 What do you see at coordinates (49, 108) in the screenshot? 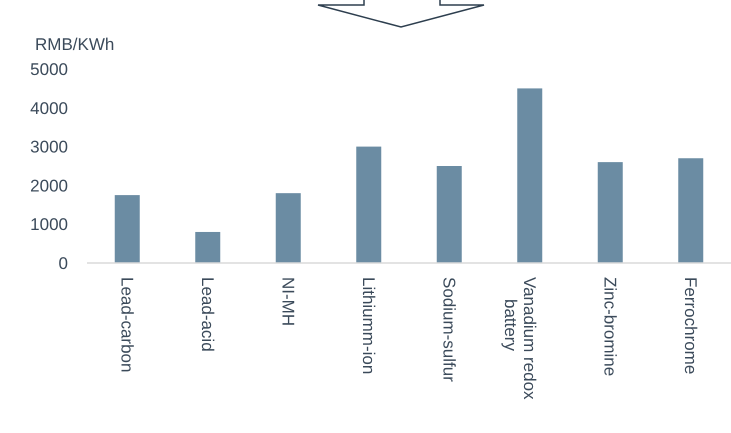
I see `y-tick-label: 4000` at bounding box center [49, 108].